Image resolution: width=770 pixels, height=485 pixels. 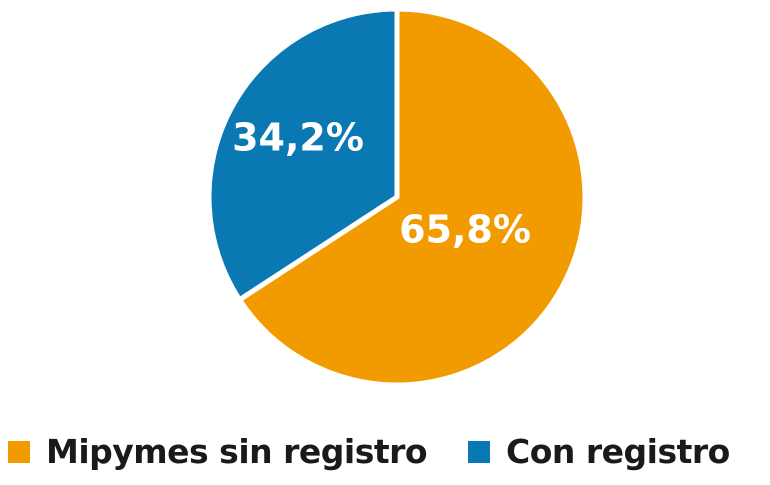 What do you see at coordinates (237, 451) in the screenshot?
I see `legend-label-sin-registro: Mipymes sin registro` at bounding box center [237, 451].